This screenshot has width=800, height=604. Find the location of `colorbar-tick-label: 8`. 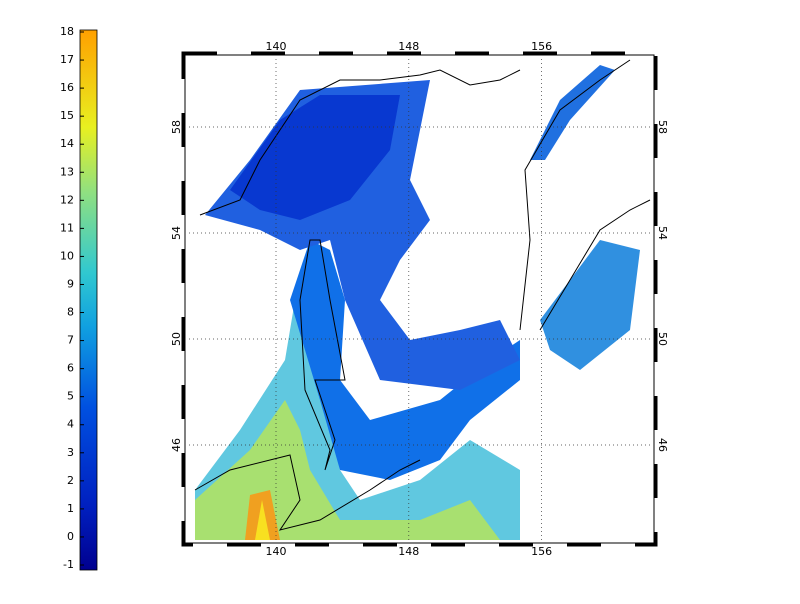

colorbar-tick-label: 8 is located at coordinates (70, 312).